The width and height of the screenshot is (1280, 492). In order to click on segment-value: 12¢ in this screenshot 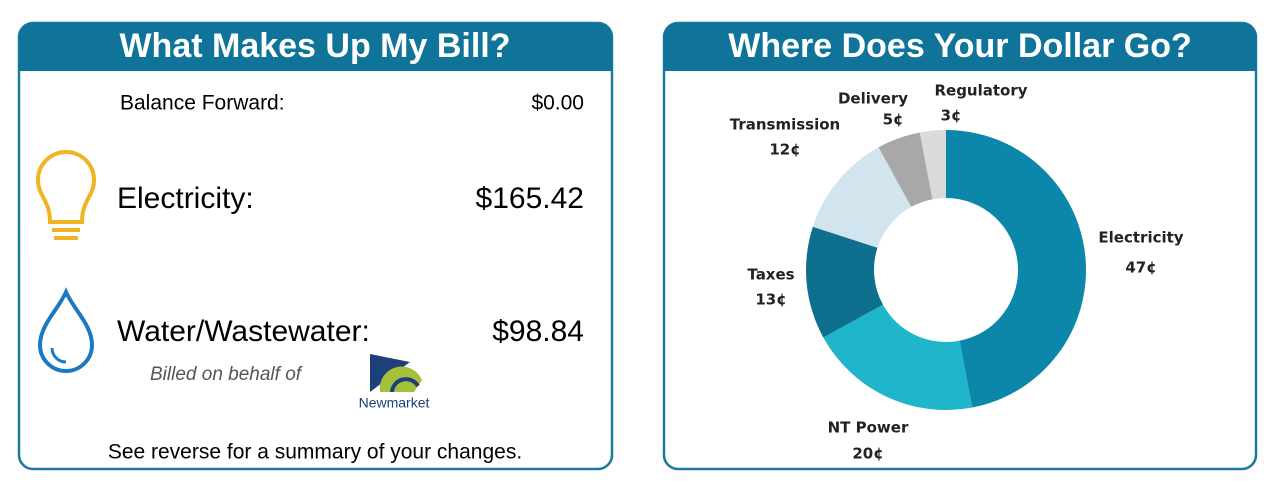, I will do `click(784, 150)`.